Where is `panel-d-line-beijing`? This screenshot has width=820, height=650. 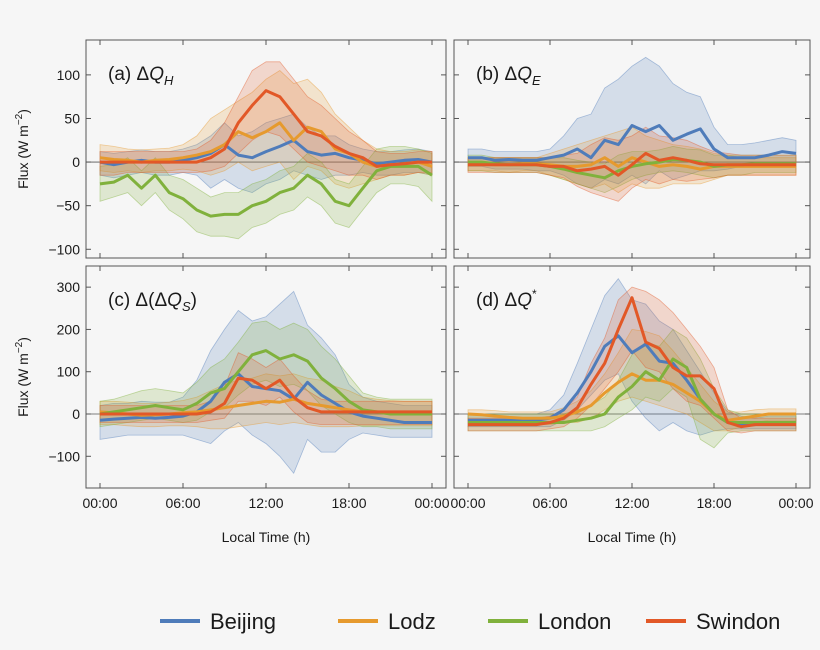 panel-d-line-beijing is located at coordinates (632, 380).